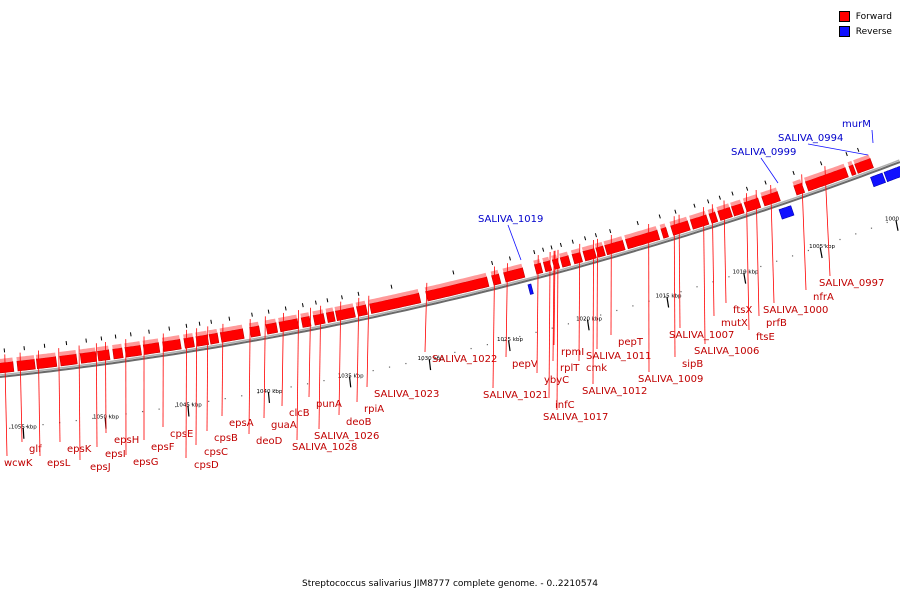 This screenshot has width=900, height=600. Describe the element at coordinates (189, 406) in the screenshot. I see `scale-tick-label: 1045 kbp` at that location.